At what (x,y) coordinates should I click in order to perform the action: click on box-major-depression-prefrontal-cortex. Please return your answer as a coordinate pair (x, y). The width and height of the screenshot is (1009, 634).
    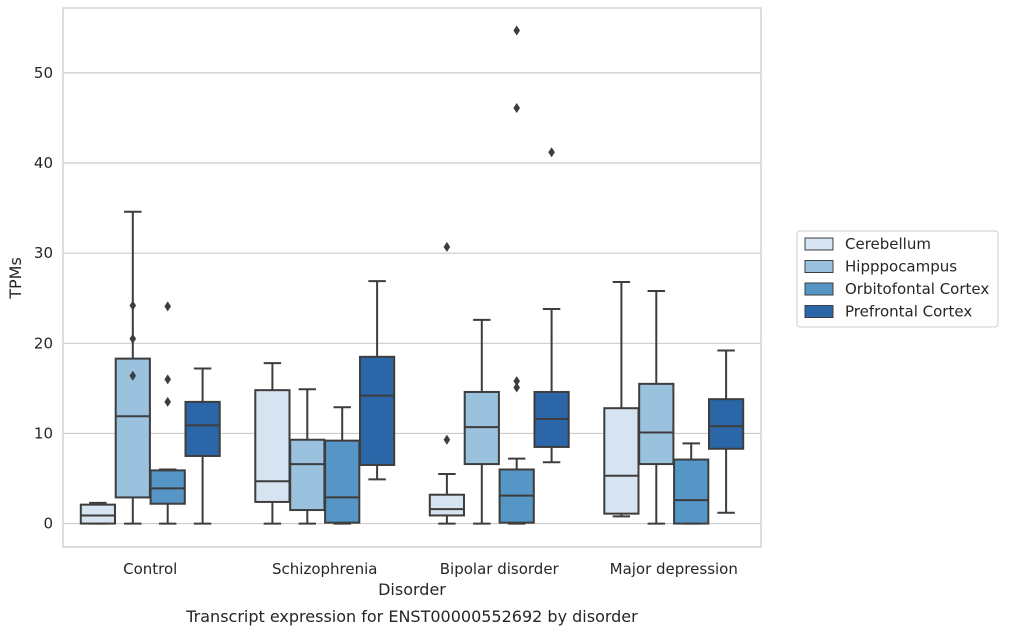
    Looking at the image, I should click on (726, 431).